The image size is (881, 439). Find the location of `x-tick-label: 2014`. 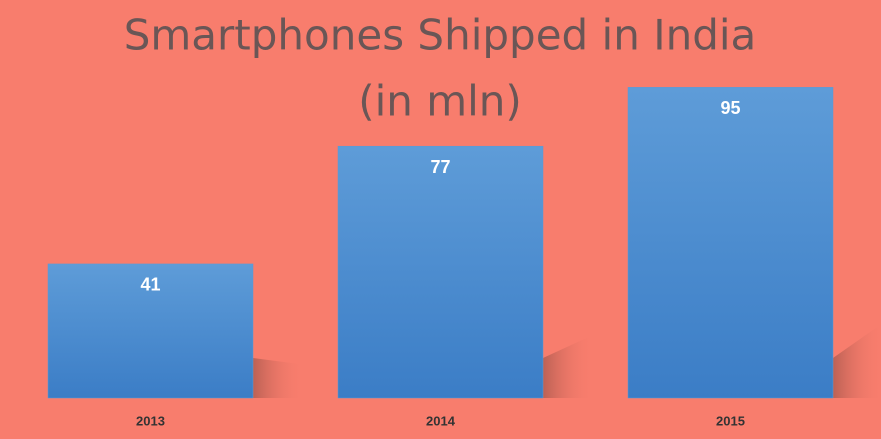

x-tick-label: 2014 is located at coordinates (441, 420).